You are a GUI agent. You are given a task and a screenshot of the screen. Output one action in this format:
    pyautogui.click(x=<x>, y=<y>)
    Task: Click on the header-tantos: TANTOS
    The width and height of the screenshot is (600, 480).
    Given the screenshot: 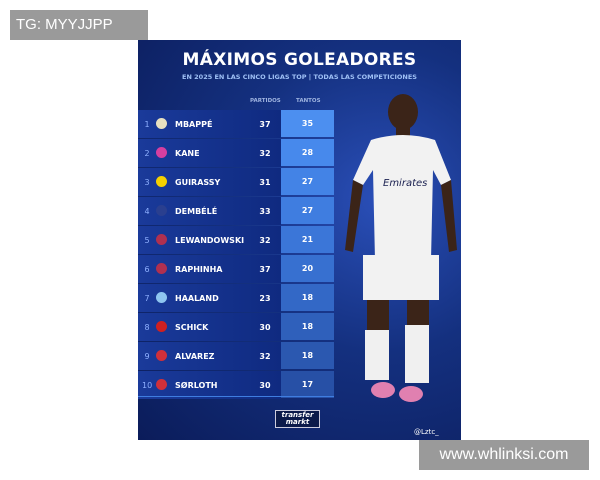 What is the action you would take?
    pyautogui.click(x=308, y=101)
    